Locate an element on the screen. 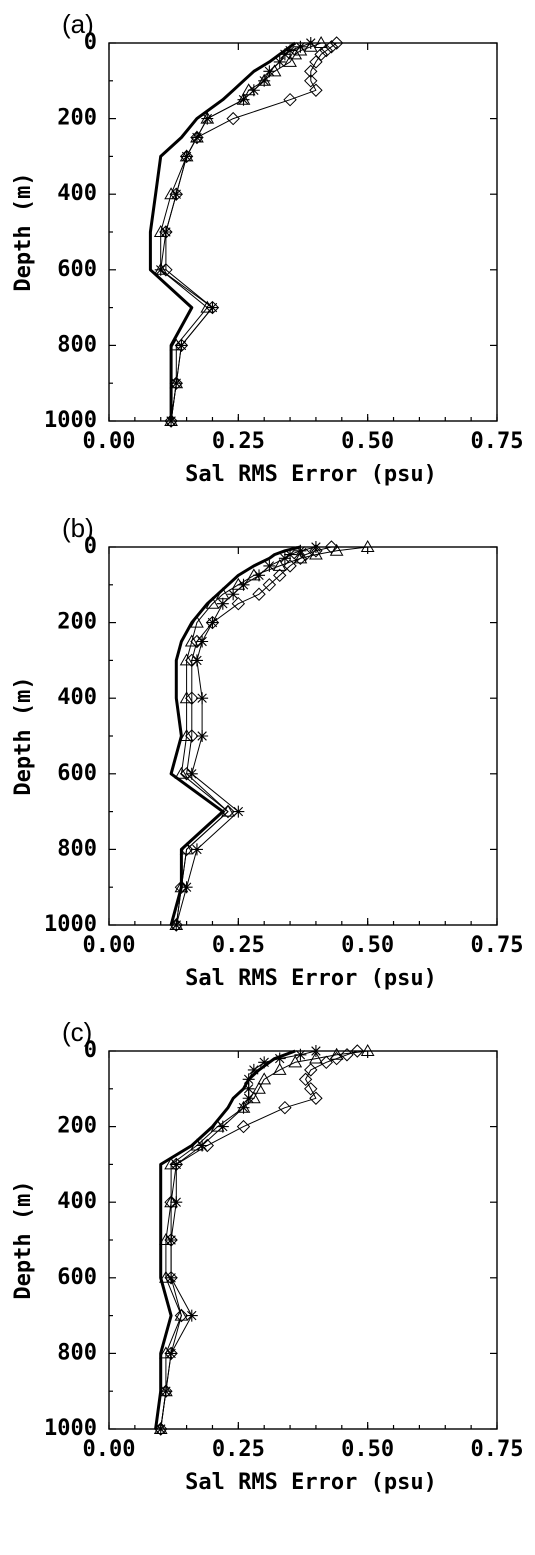 This screenshot has width=535, height=1555. series-line-asterisk is located at coordinates (235, 232).